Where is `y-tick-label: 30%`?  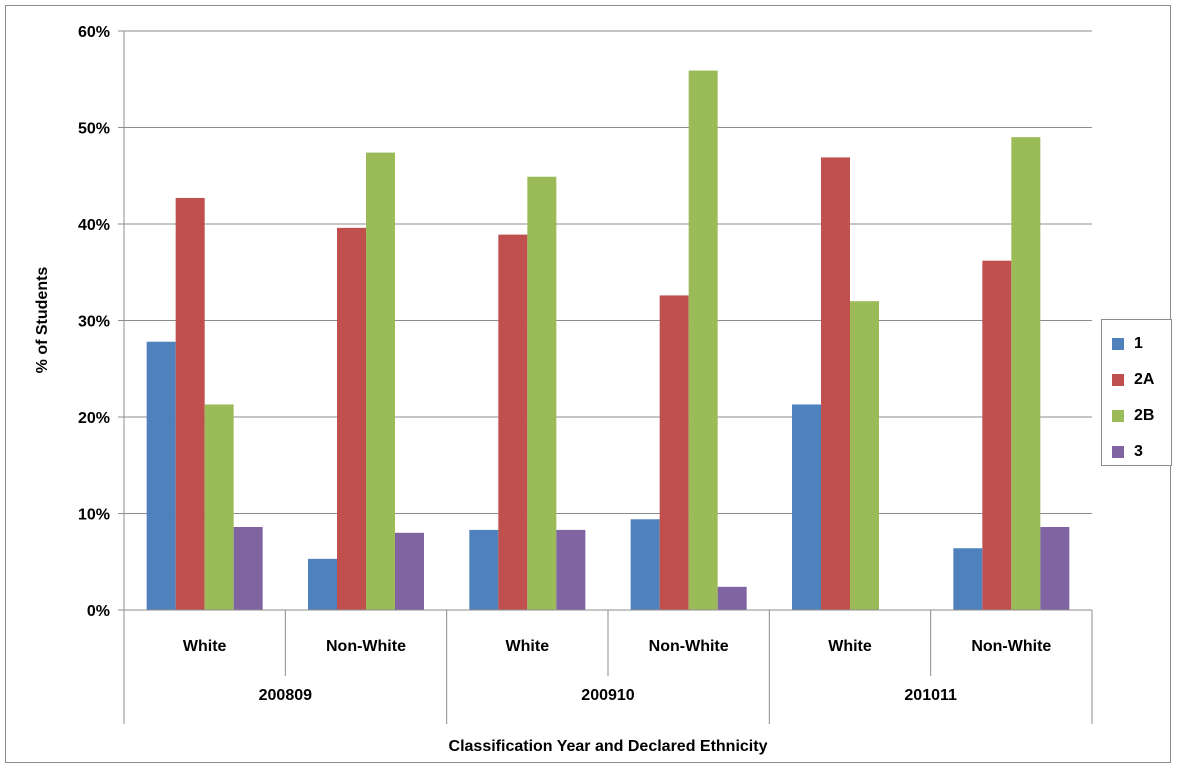
y-tick-label: 30% is located at coordinates (94, 322).